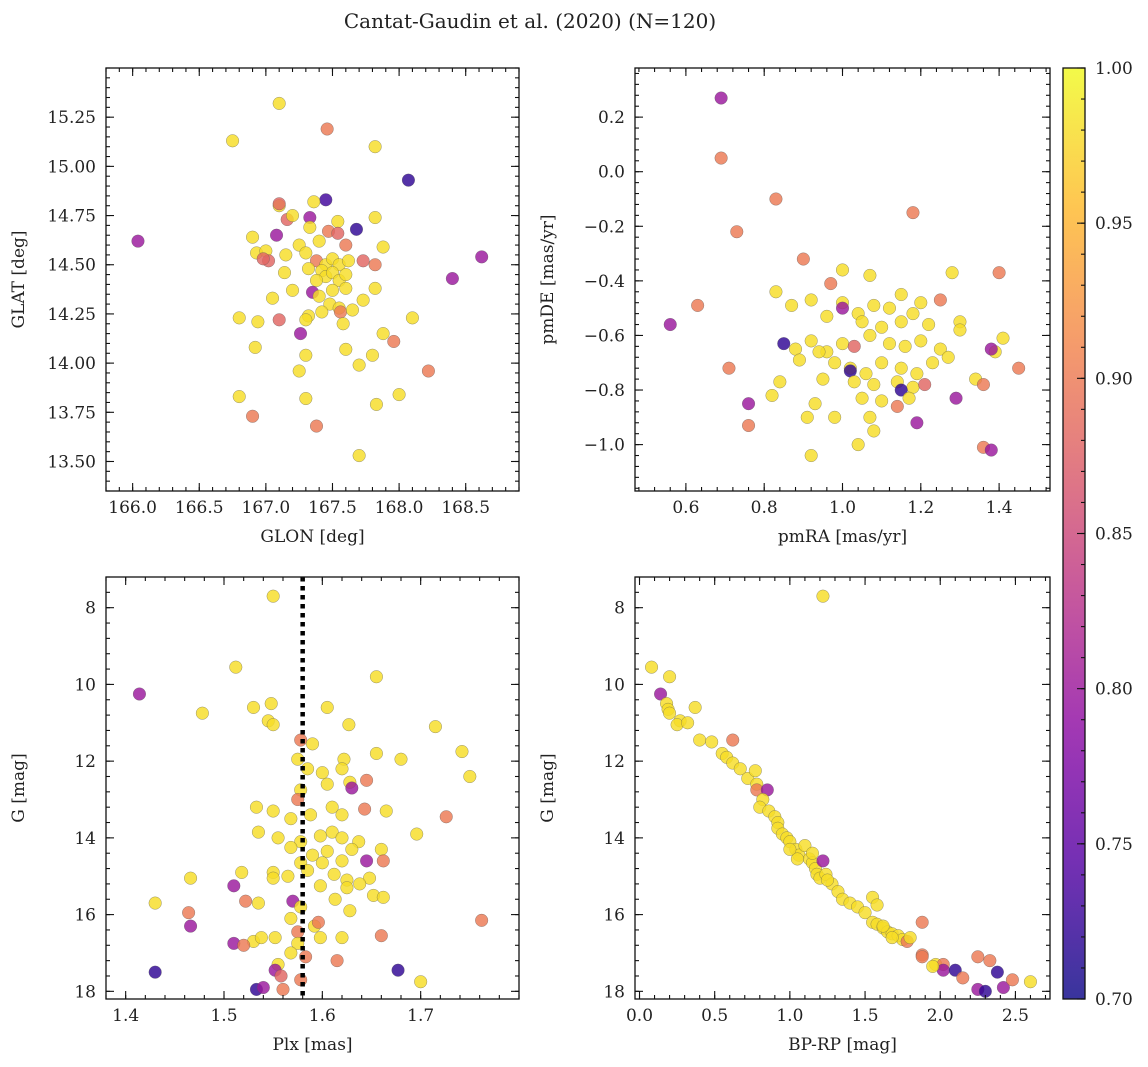 This screenshot has height=1067, width=1148. What do you see at coordinates (312, 1045) in the screenshot?
I see `x-axis-label: Plx [mas]` at bounding box center [312, 1045].